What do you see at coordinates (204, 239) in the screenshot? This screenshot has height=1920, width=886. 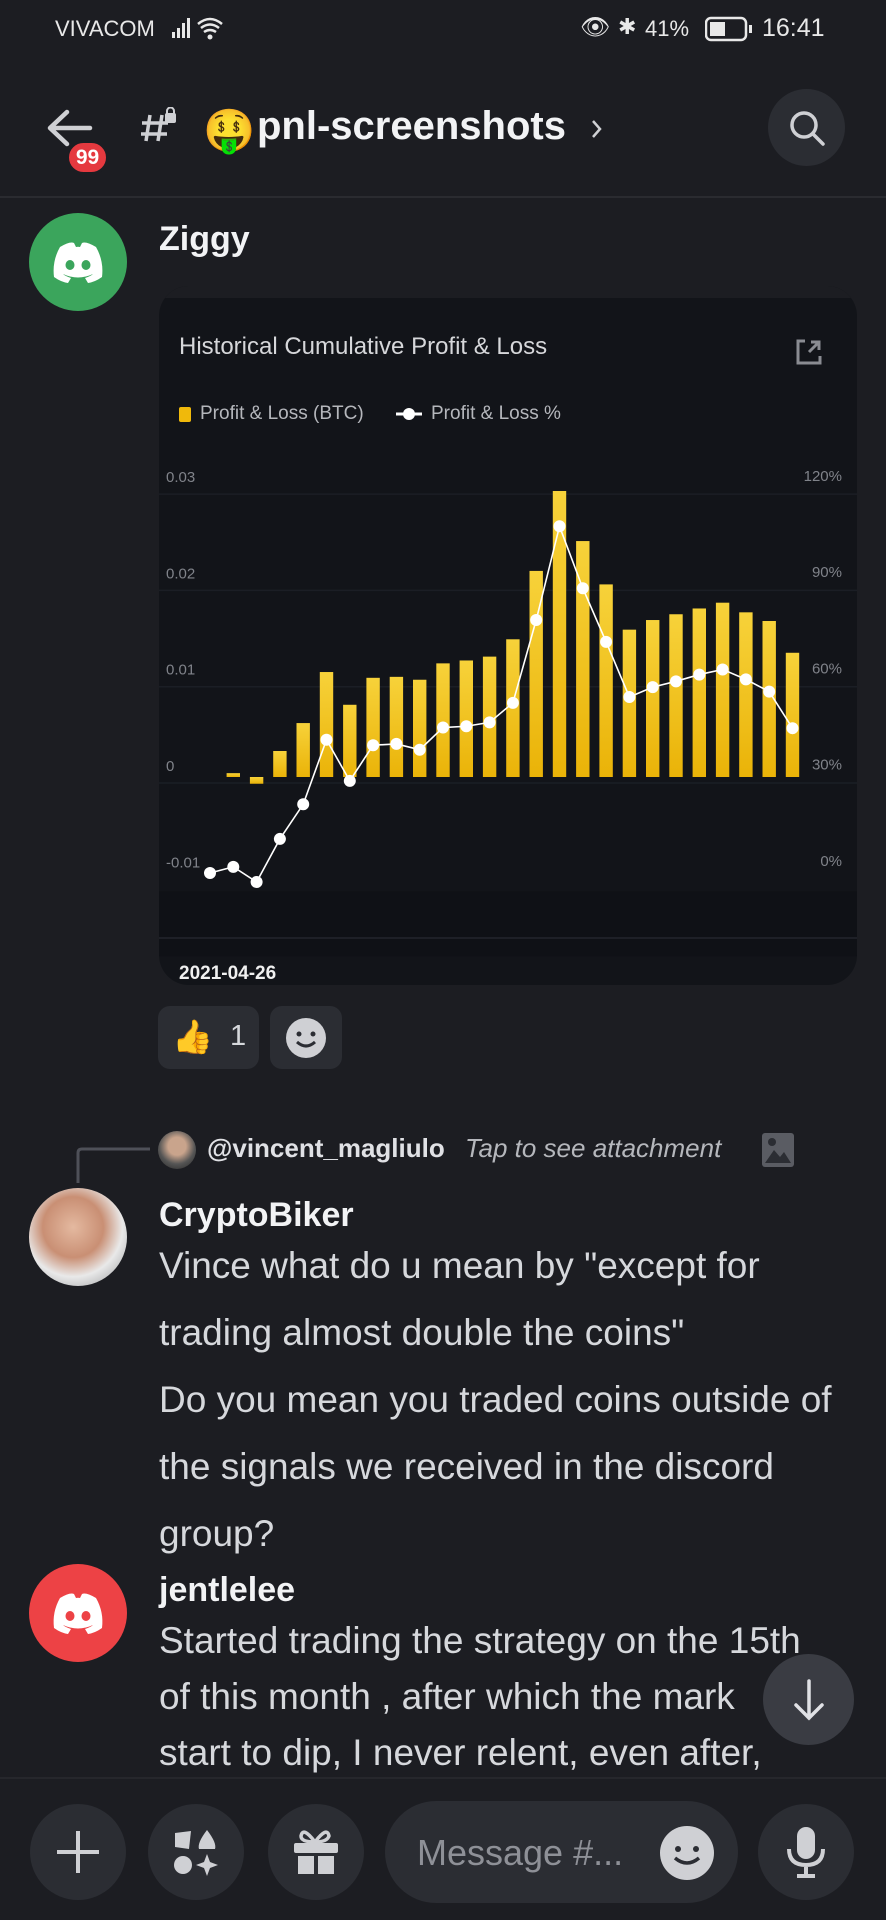 I see `author-name: Ziggy` at bounding box center [204, 239].